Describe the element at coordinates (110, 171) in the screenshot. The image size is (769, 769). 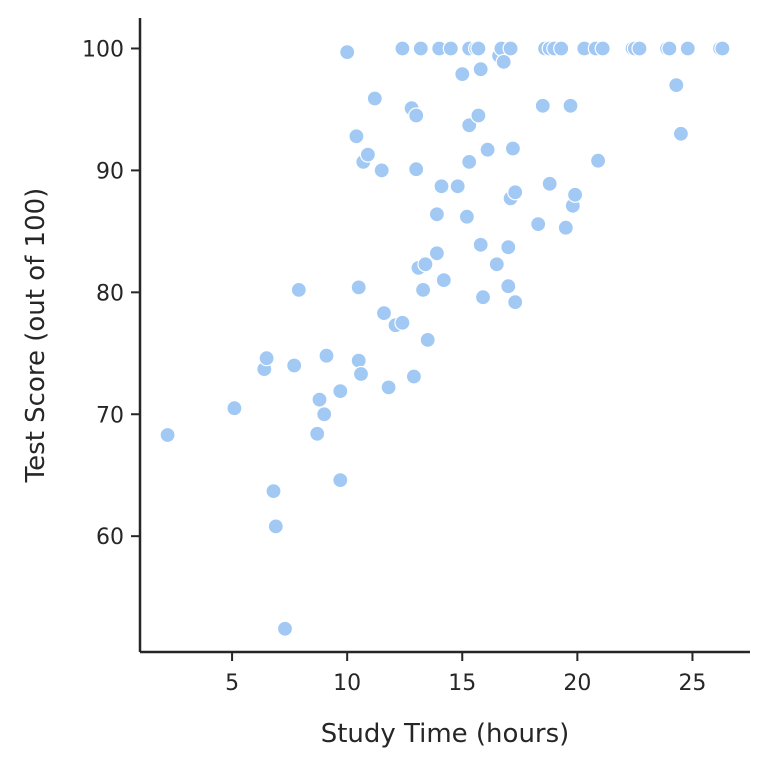
I see `y-tick-label: 90` at that location.